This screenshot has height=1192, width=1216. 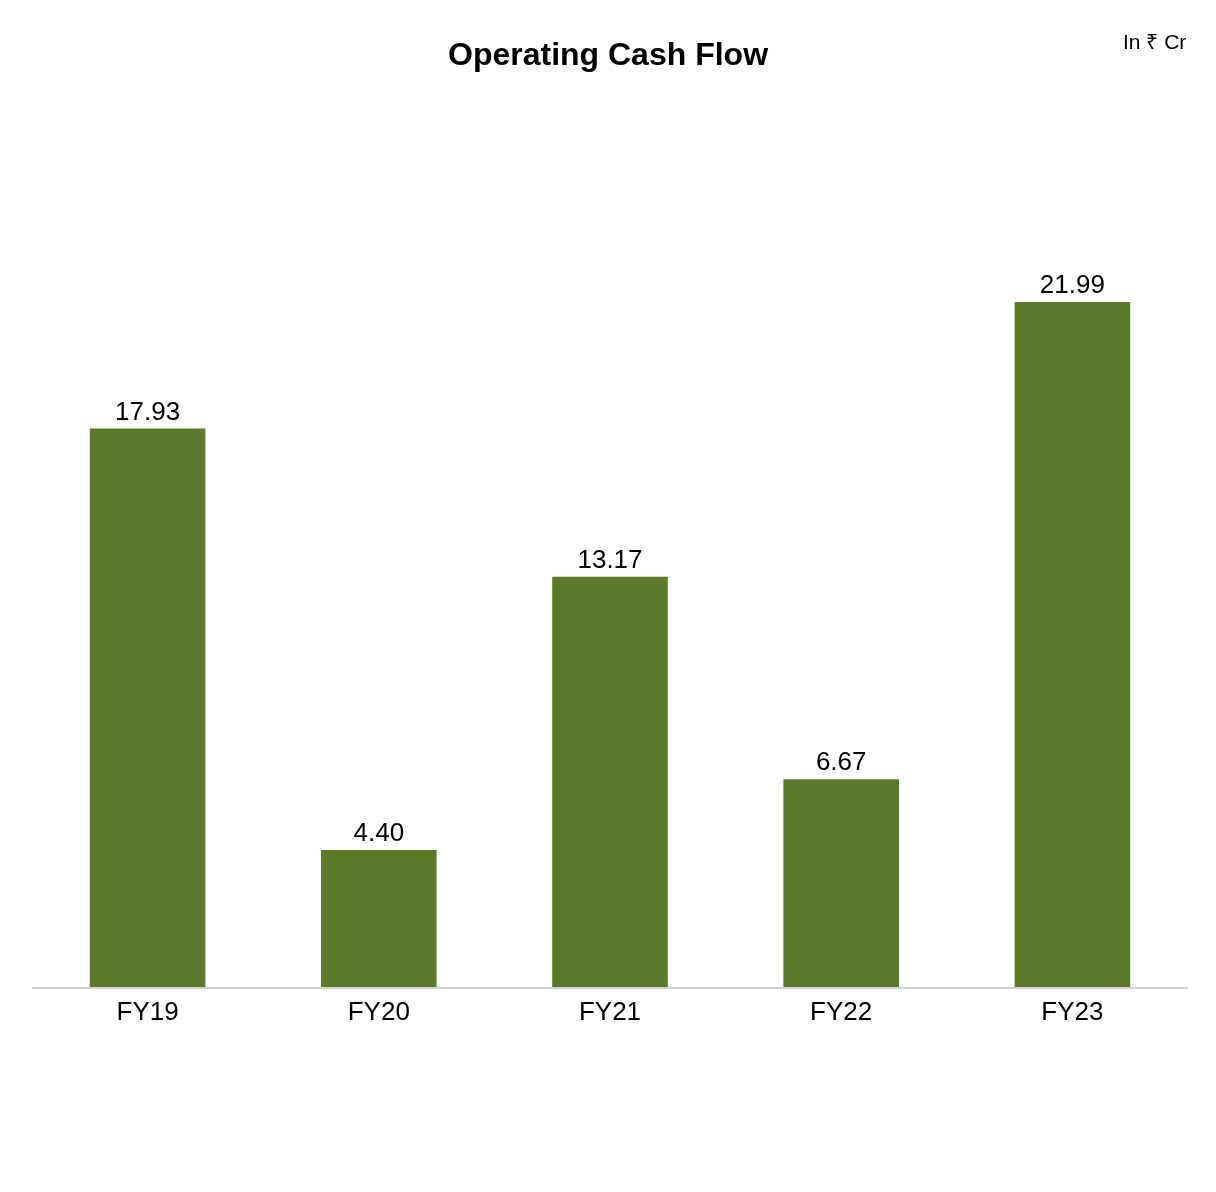 What do you see at coordinates (1072, 1011) in the screenshot?
I see `x-tick-label: FY23` at bounding box center [1072, 1011].